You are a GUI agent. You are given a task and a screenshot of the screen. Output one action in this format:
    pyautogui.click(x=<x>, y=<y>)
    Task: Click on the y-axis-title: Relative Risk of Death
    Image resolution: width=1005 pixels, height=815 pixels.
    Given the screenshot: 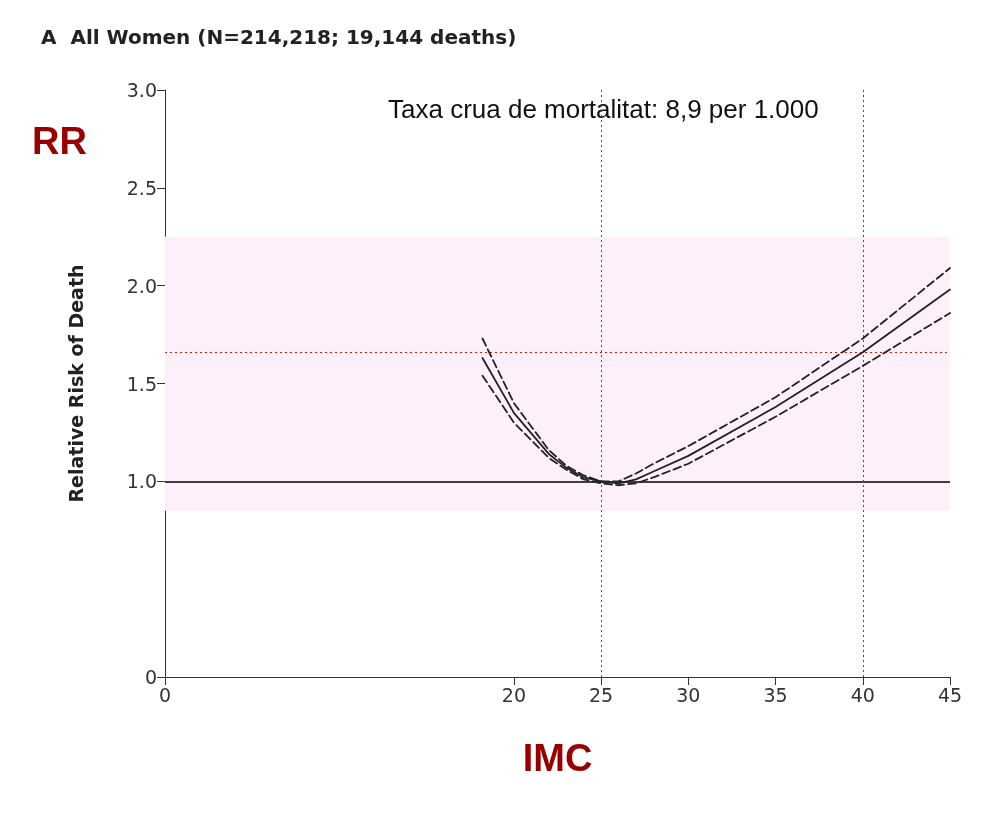 What is the action you would take?
    pyautogui.click(x=75, y=383)
    